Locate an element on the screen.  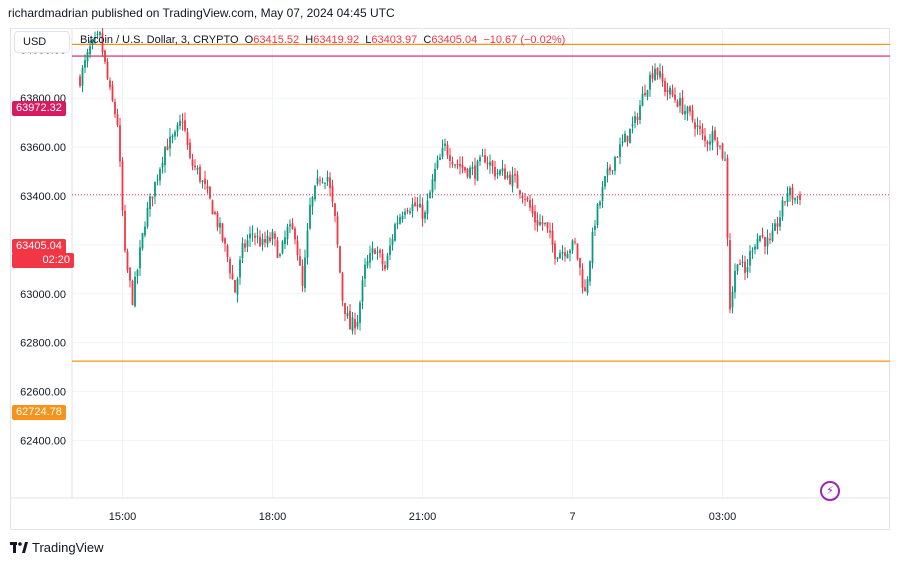
brand-name: TradingView is located at coordinates (68, 547).